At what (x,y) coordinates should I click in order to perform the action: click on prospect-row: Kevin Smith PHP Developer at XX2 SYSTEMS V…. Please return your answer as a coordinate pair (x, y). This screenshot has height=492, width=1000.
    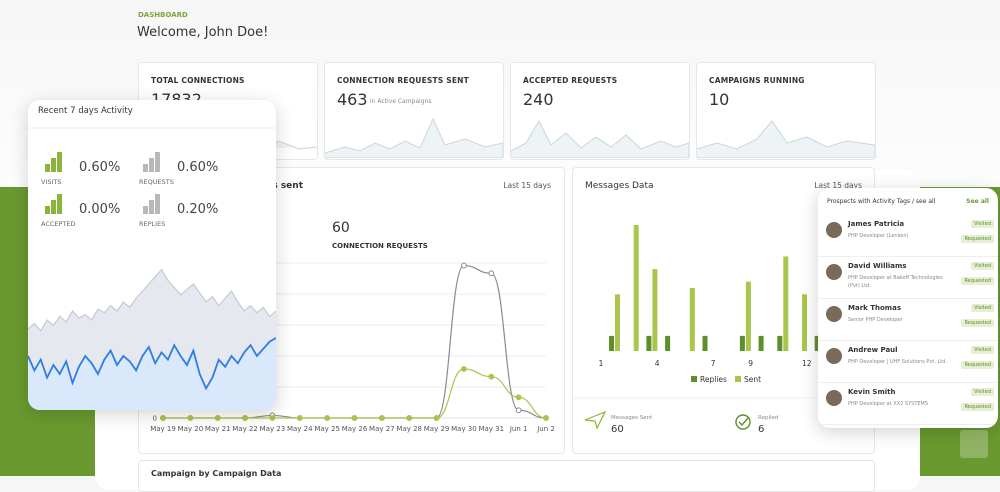
    Looking at the image, I should click on (908, 403).